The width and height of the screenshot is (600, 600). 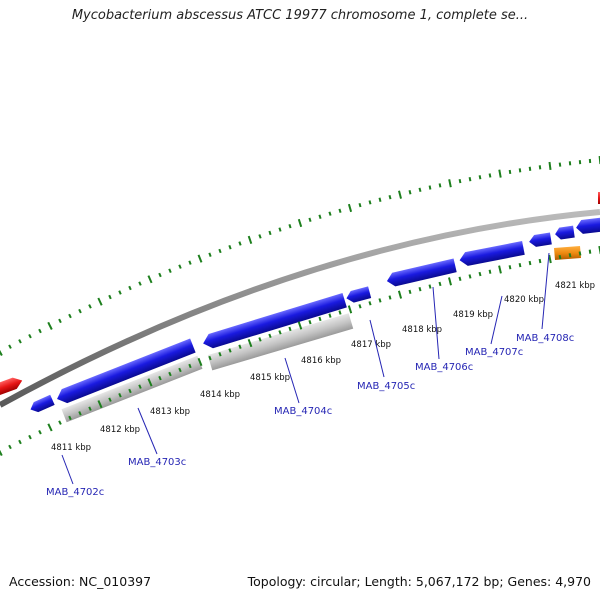 I want to click on reverse-strand-genes, so click(x=207, y=368).